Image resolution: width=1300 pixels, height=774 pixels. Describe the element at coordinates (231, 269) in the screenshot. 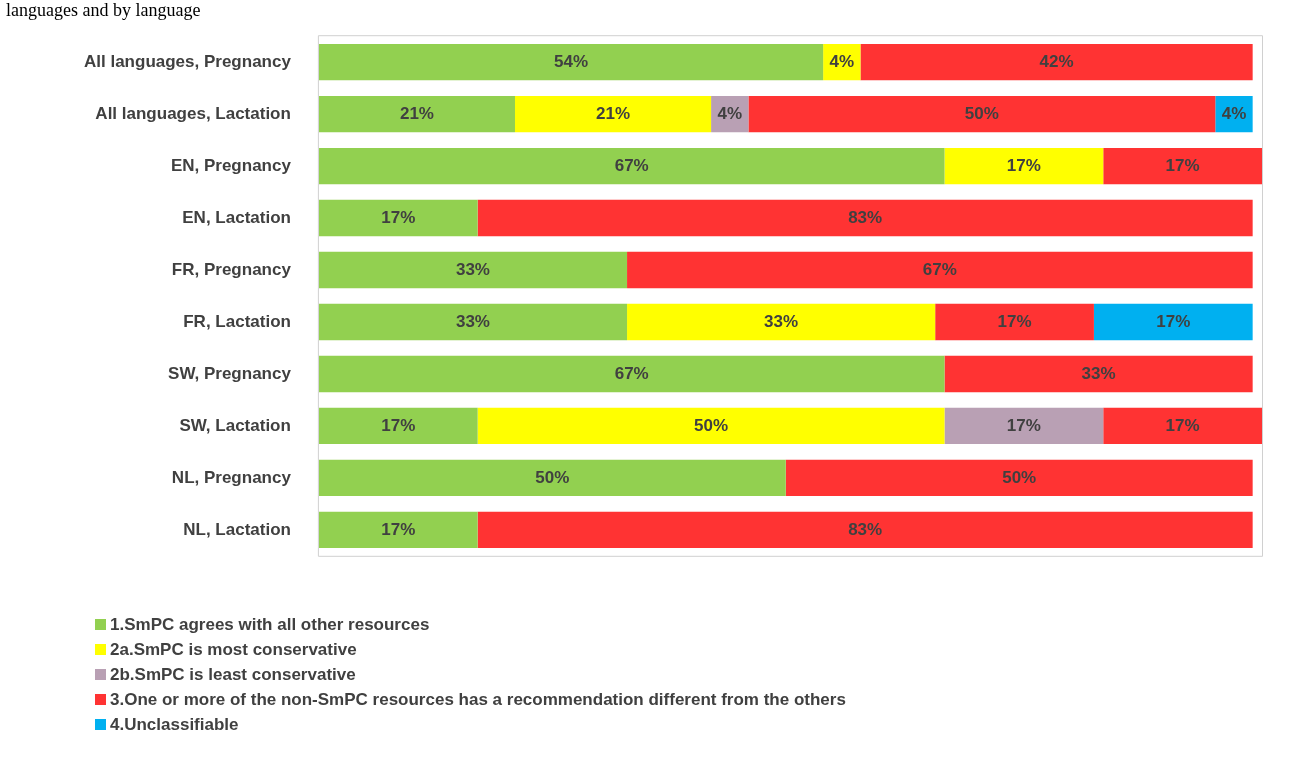

I see `y-tick-label: FR, Pregnancy` at that location.